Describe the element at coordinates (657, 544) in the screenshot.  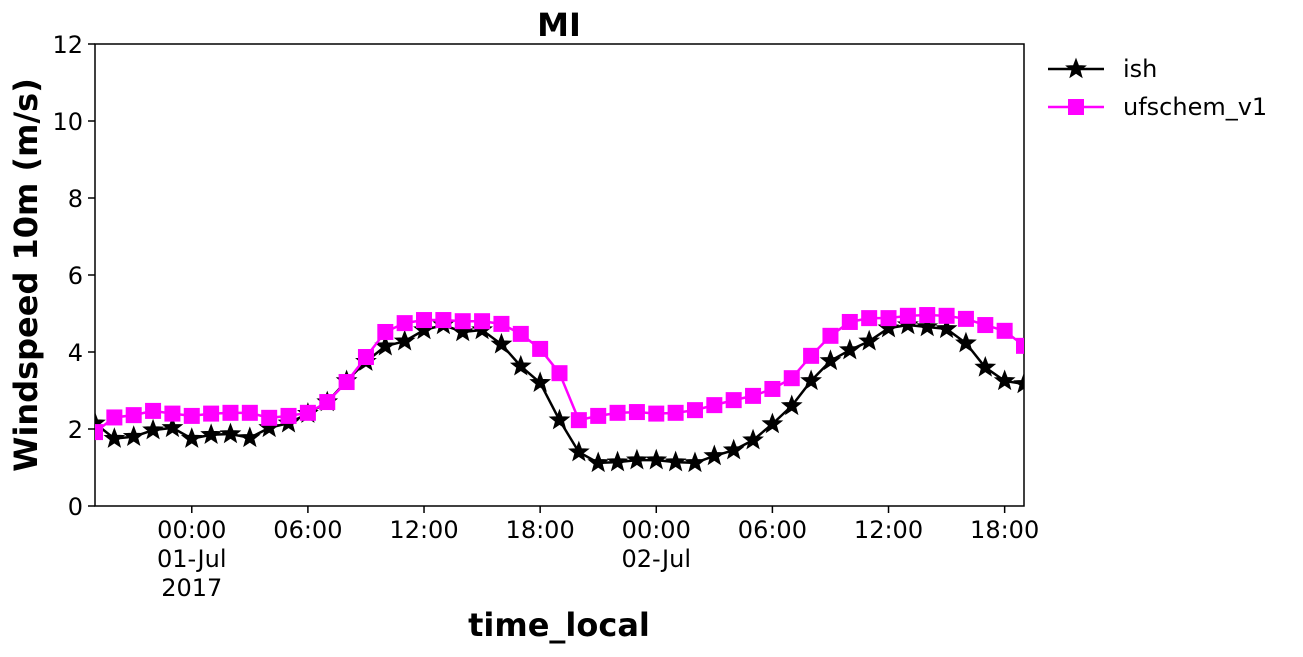
I see `x-tick-label: 00:00 02-Jul` at that location.